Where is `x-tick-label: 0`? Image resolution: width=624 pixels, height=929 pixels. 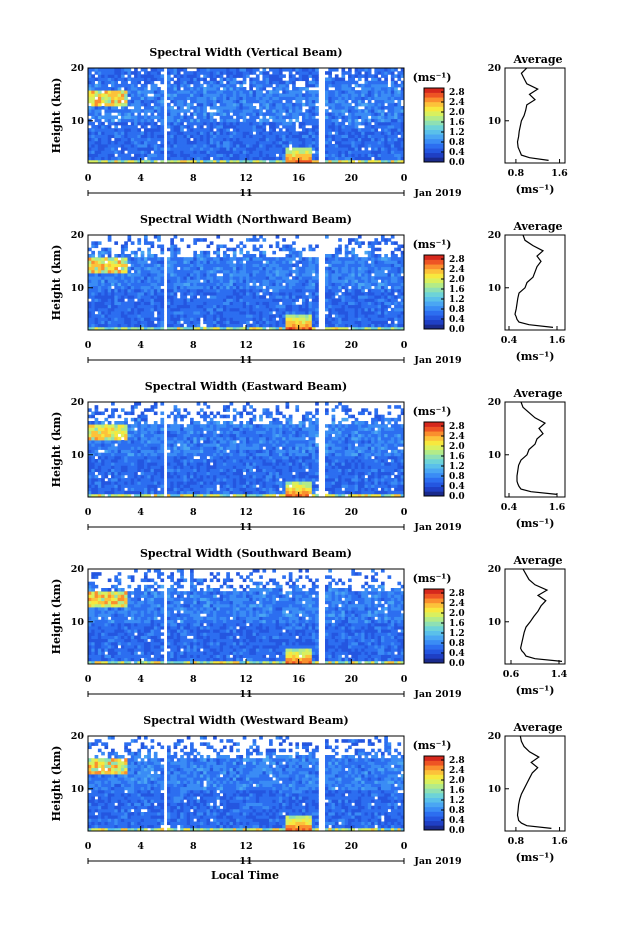
x-tick-label: 0 is located at coordinates (88, 679).